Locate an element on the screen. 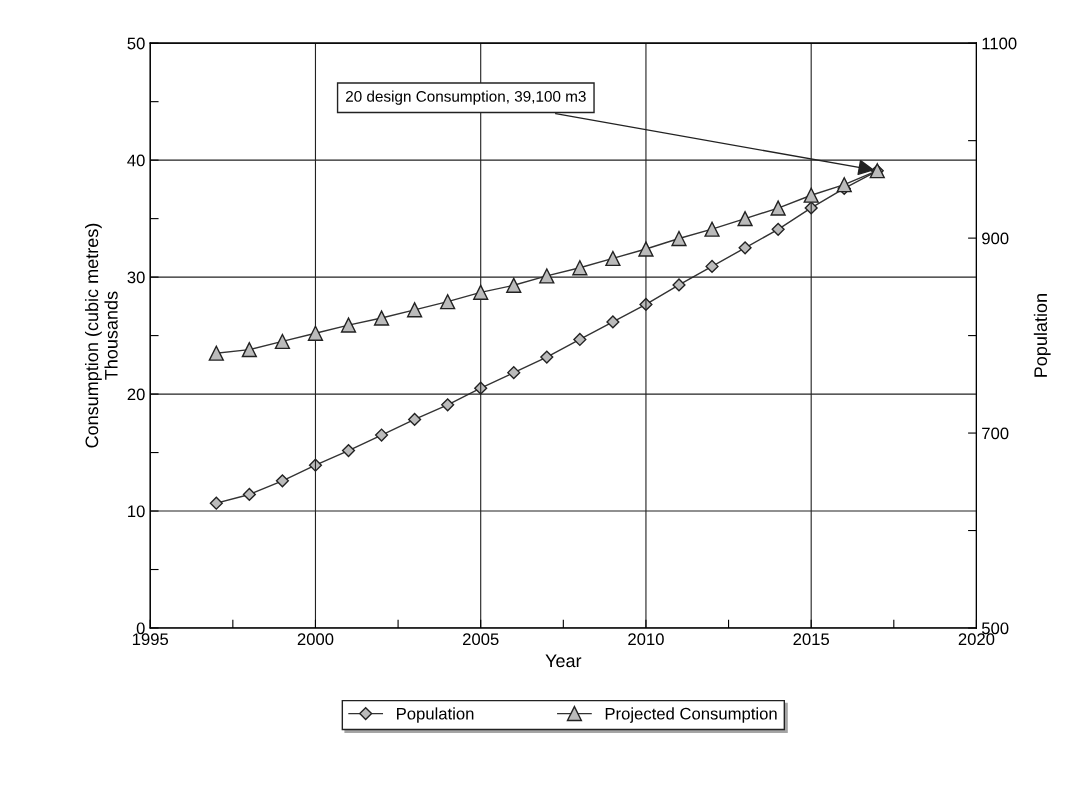  y-axis-title: Consumption (cubic metres) Thousands is located at coordinates (101, 335).